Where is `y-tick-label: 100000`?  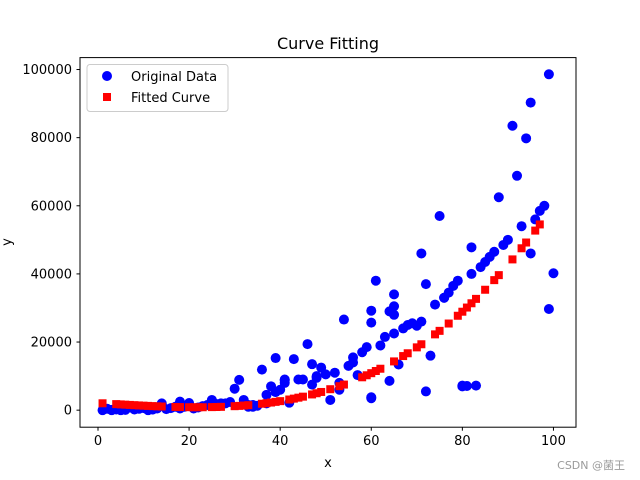 y-tick-label: 100000 is located at coordinates (47, 70).